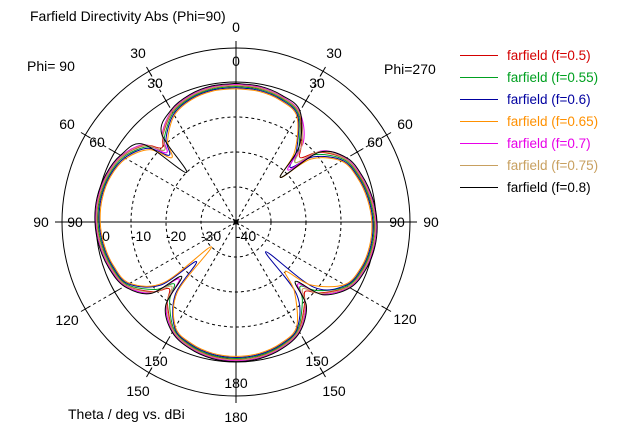 The height and width of the screenshot is (432, 623). What do you see at coordinates (553, 165) in the screenshot?
I see `legend-label: farfield (f=0.75)` at bounding box center [553, 165].